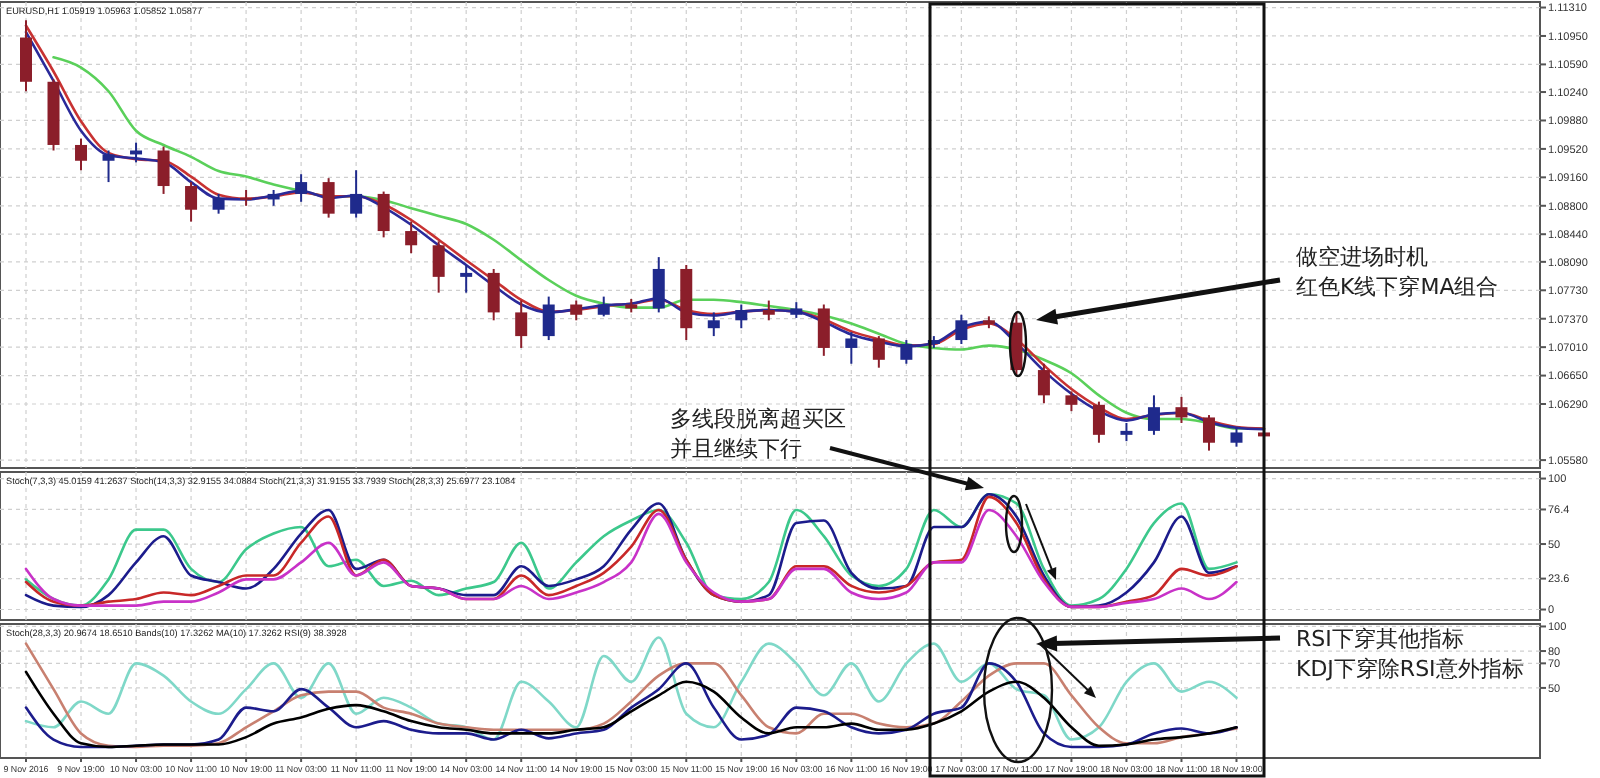 This screenshot has height=778, width=1600. Describe the element at coordinates (1410, 654) in the screenshot. I see `text: RSI下穿其他指标KDJ下穿除RSI意外指标` at that location.